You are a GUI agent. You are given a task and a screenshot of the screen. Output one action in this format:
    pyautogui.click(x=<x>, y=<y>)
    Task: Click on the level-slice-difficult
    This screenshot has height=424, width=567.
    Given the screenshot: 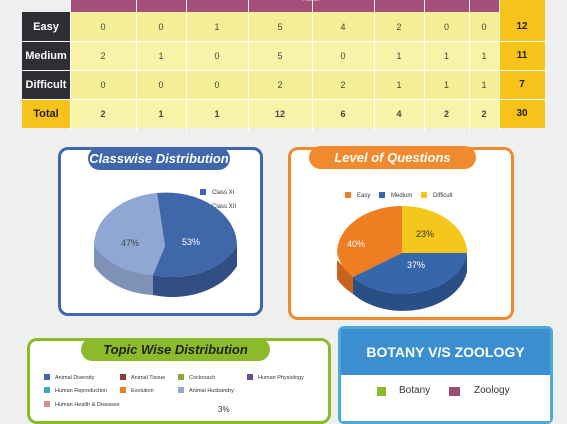 What is the action you would take?
    pyautogui.click(x=434, y=229)
    